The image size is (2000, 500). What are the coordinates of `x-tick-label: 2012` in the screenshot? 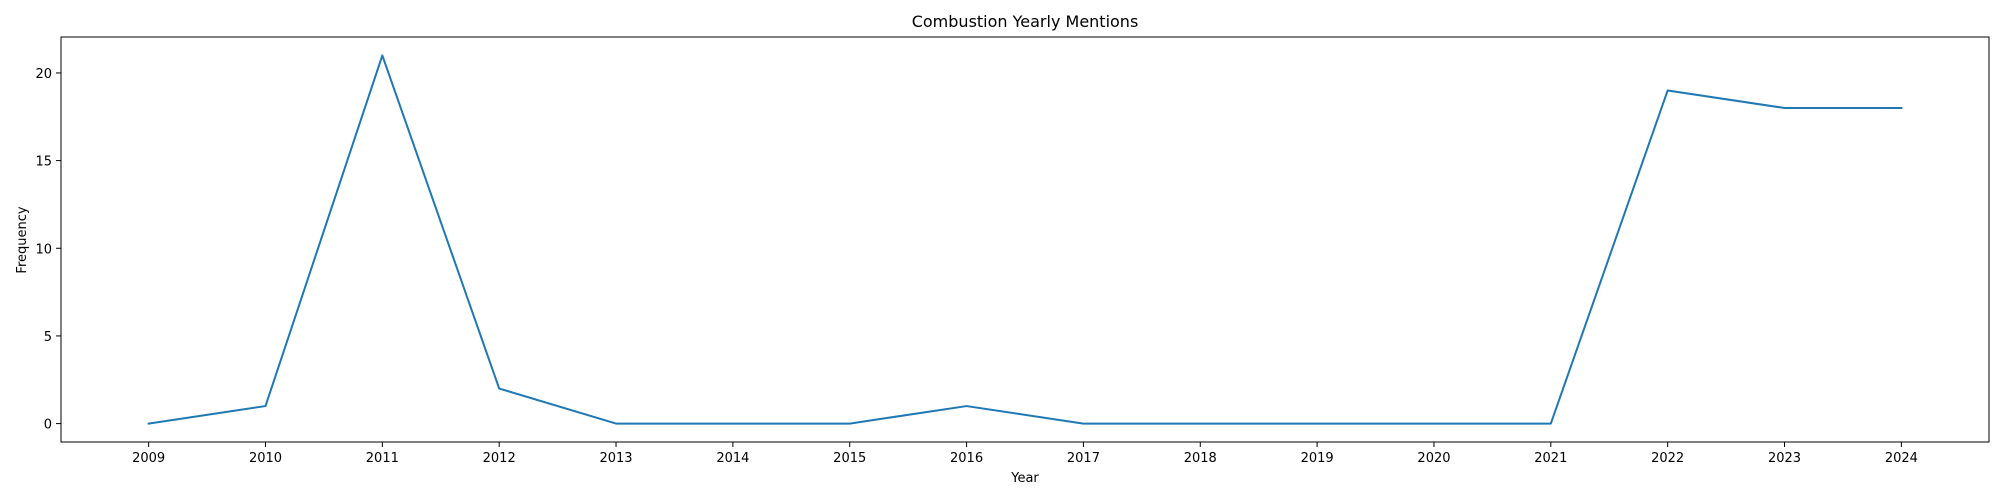 It's located at (499, 458).